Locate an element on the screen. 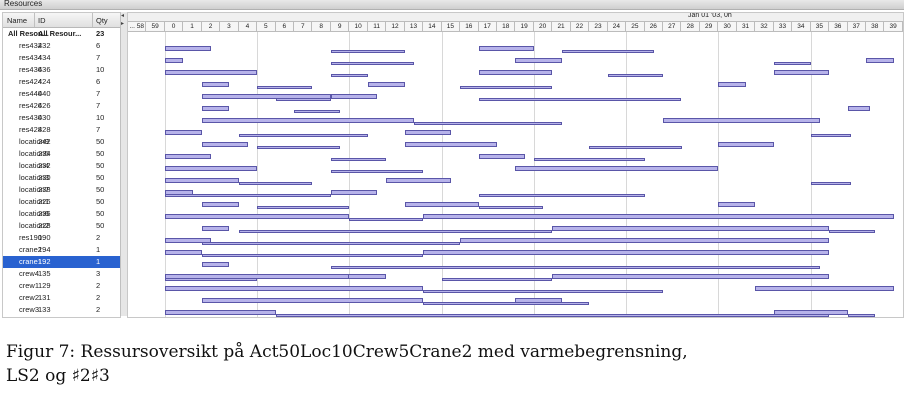 Image resolution: width=904 pixels, height=406 pixels. table-row: crane2 194 1 is located at coordinates (61, 250).